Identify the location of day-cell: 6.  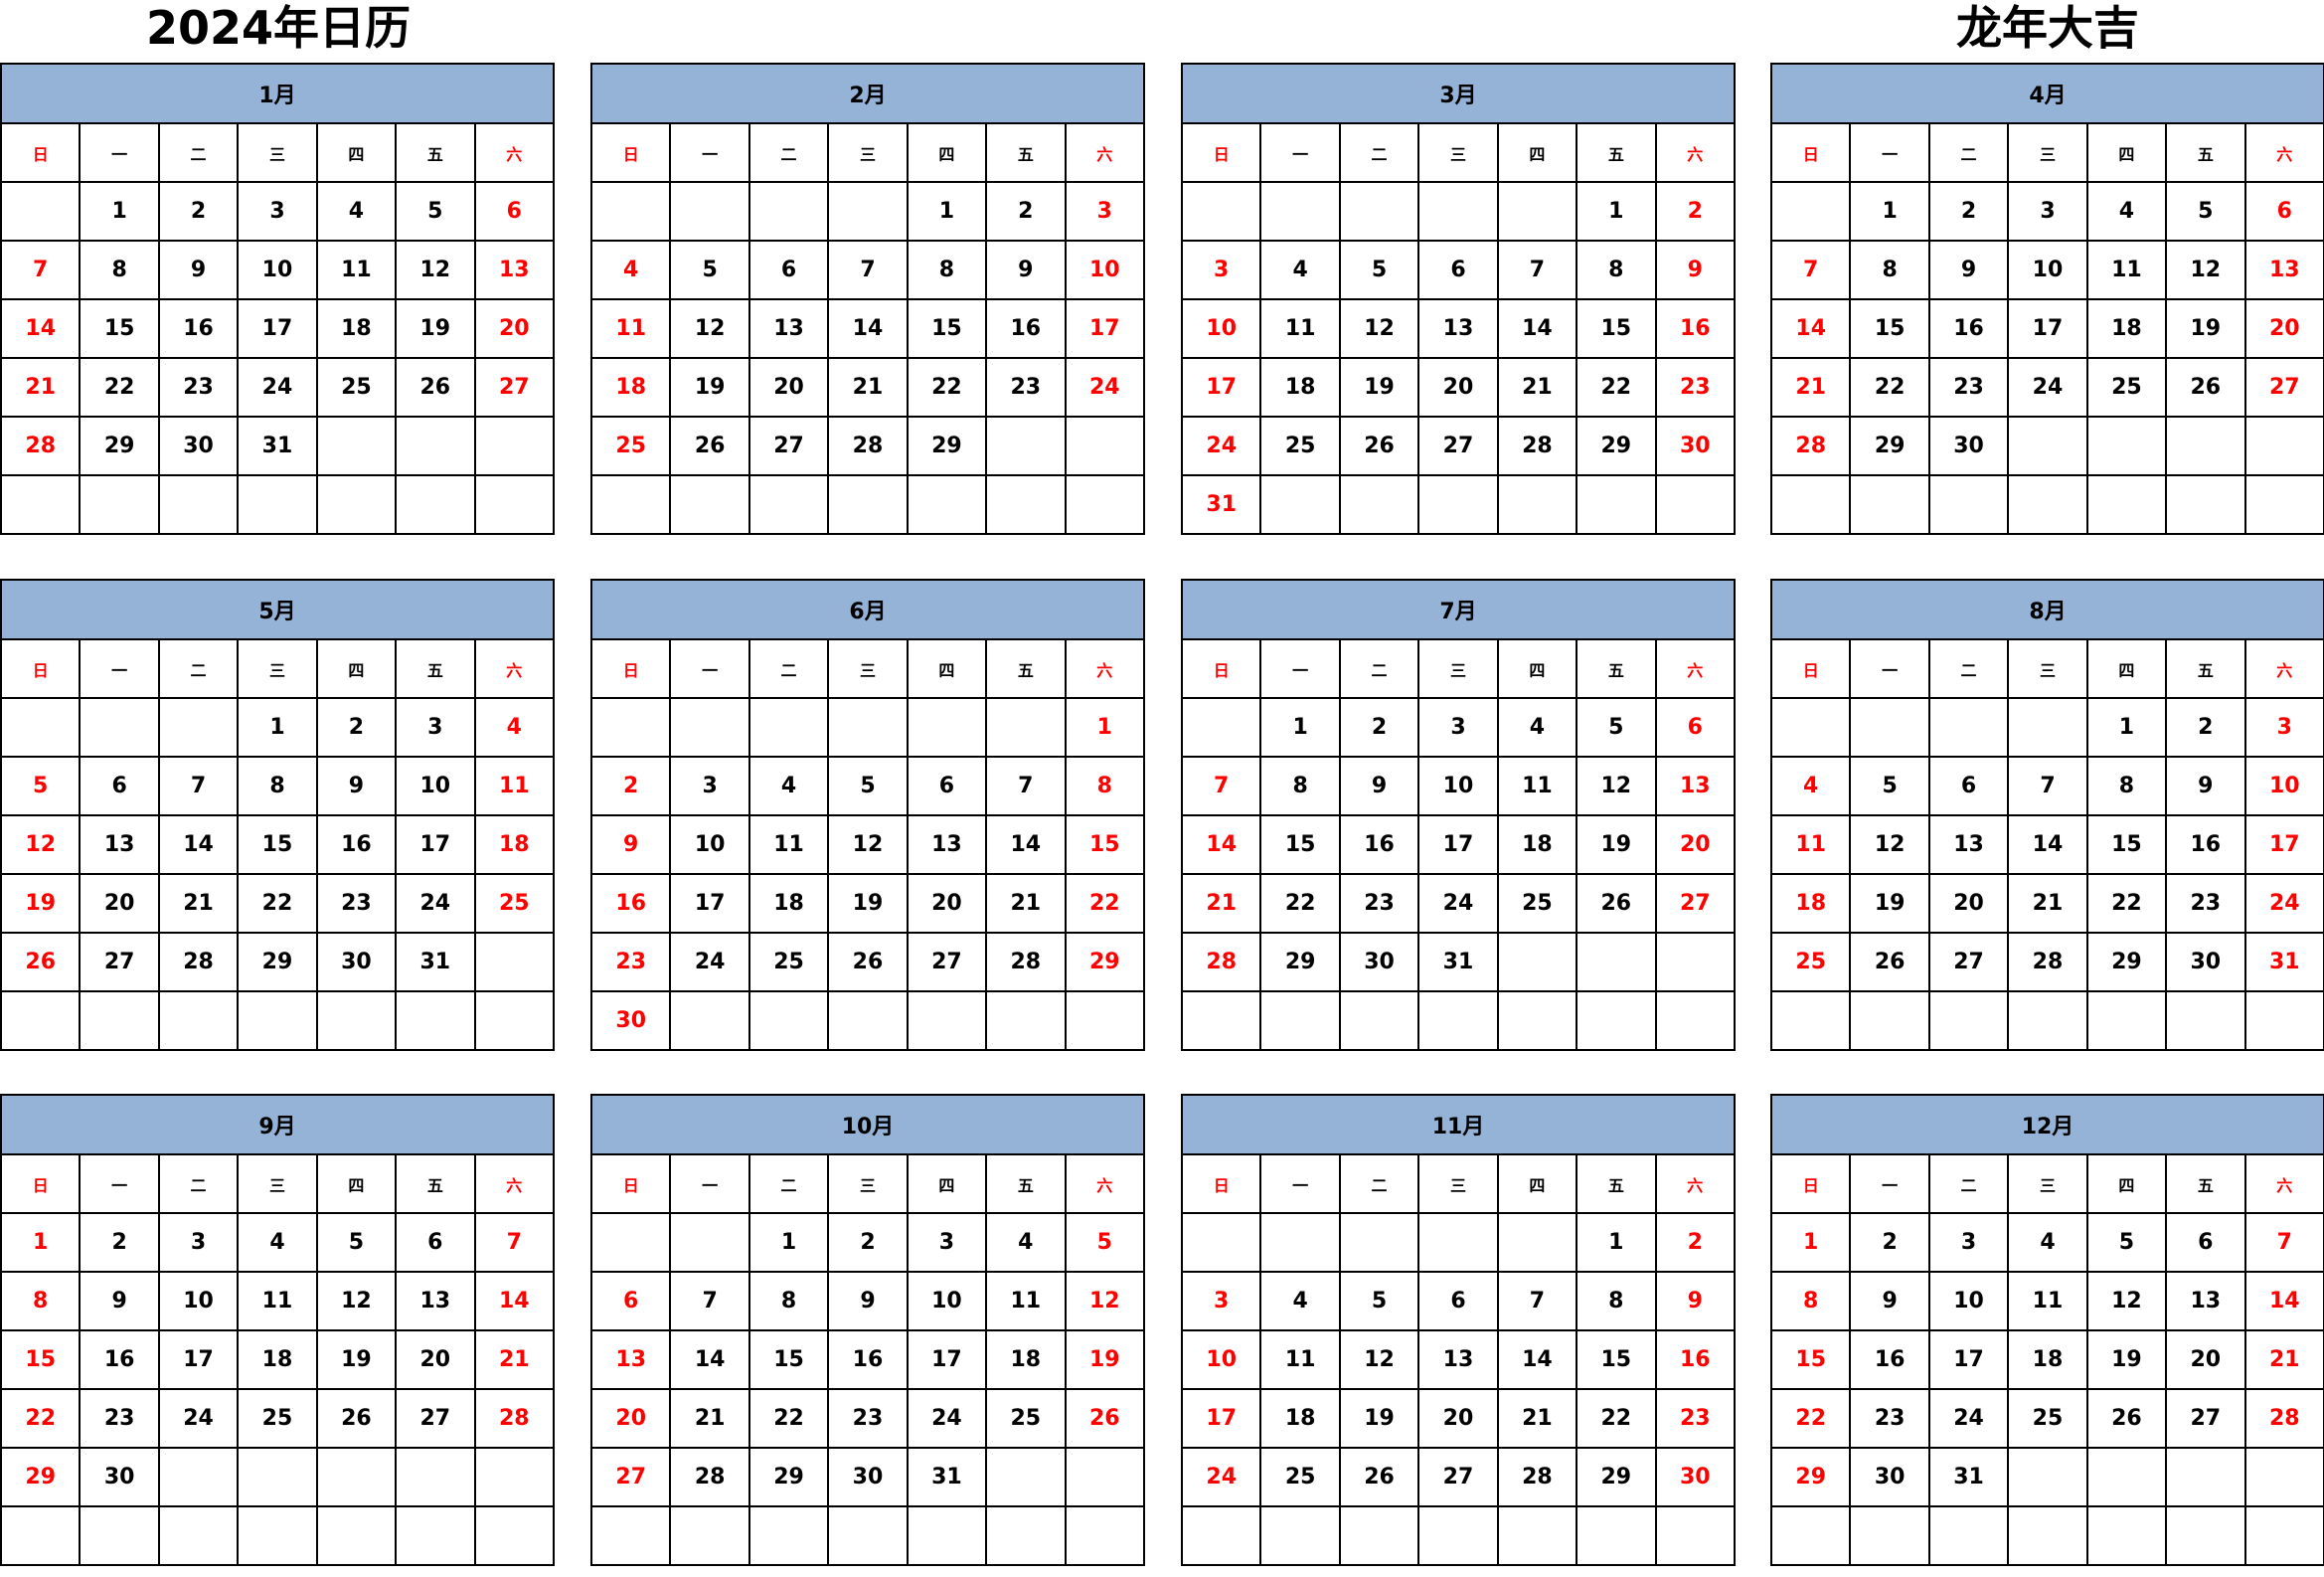
(514, 211).